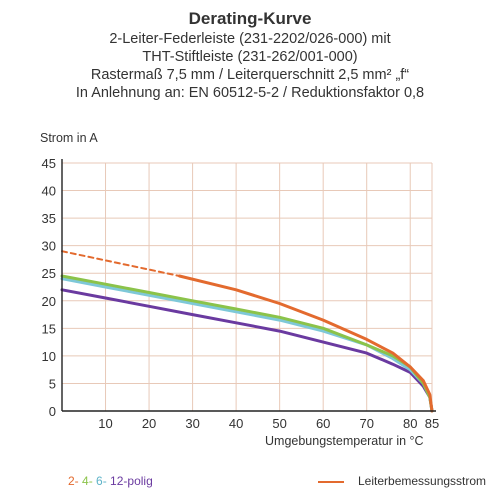  What do you see at coordinates (49, 356) in the screenshot?
I see `y-tick-label: 10` at bounding box center [49, 356].